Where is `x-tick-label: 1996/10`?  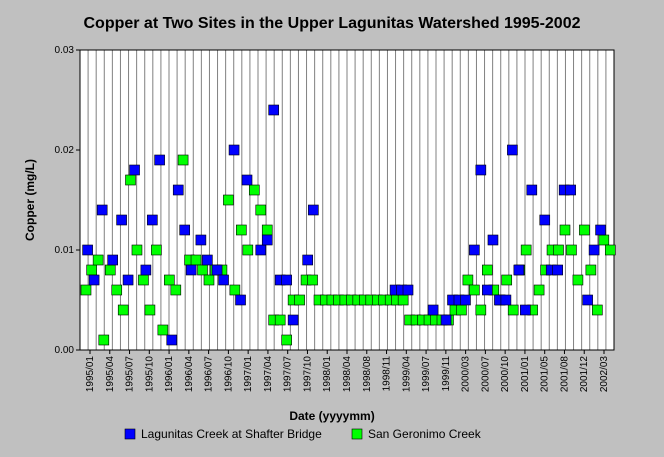 x-tick-label: 1996/10 is located at coordinates (228, 374).